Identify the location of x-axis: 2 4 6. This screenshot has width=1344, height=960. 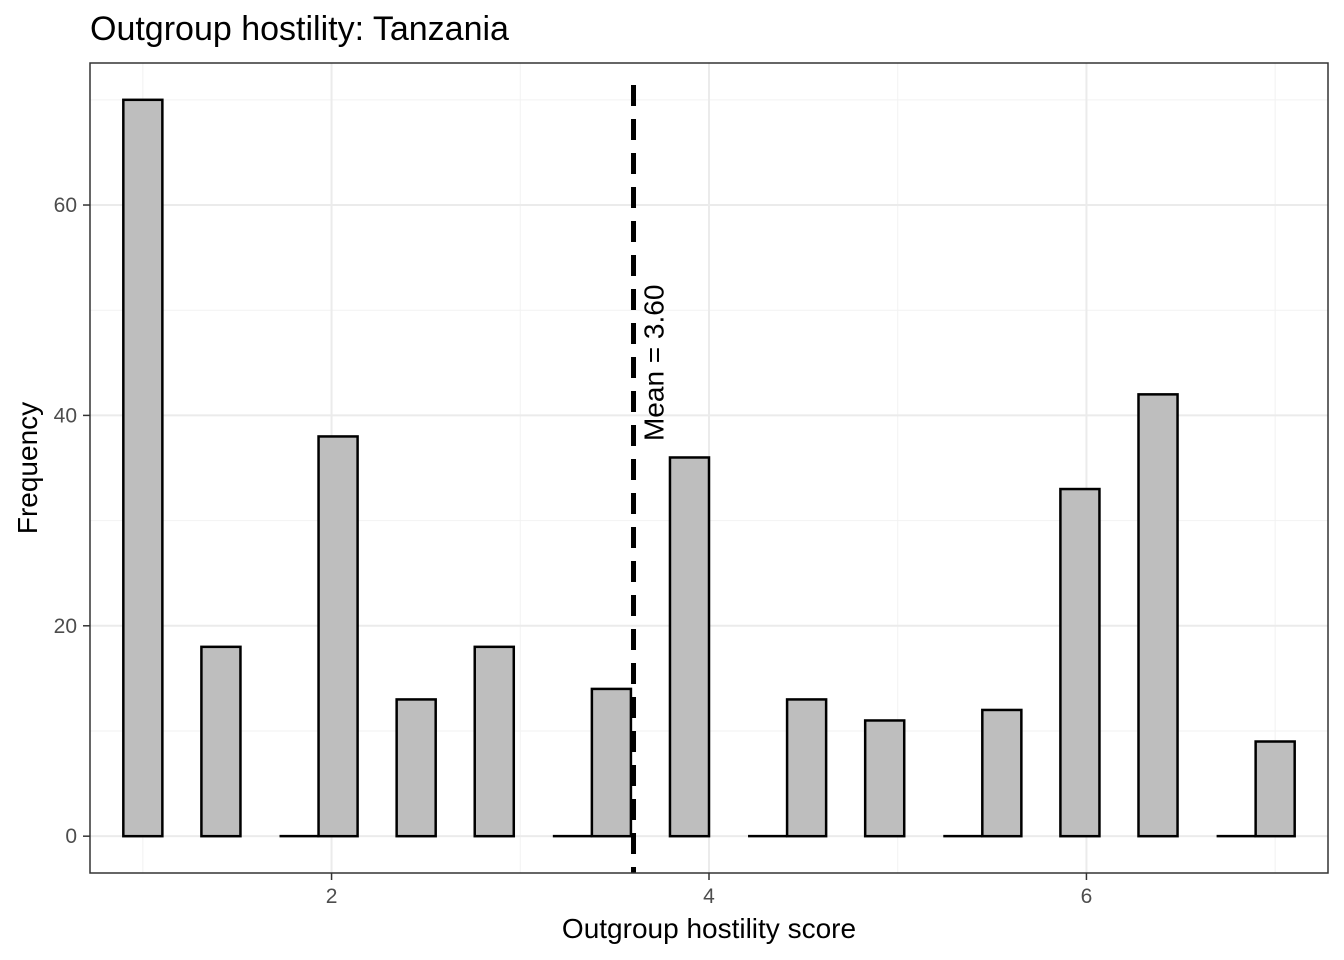
(709, 890).